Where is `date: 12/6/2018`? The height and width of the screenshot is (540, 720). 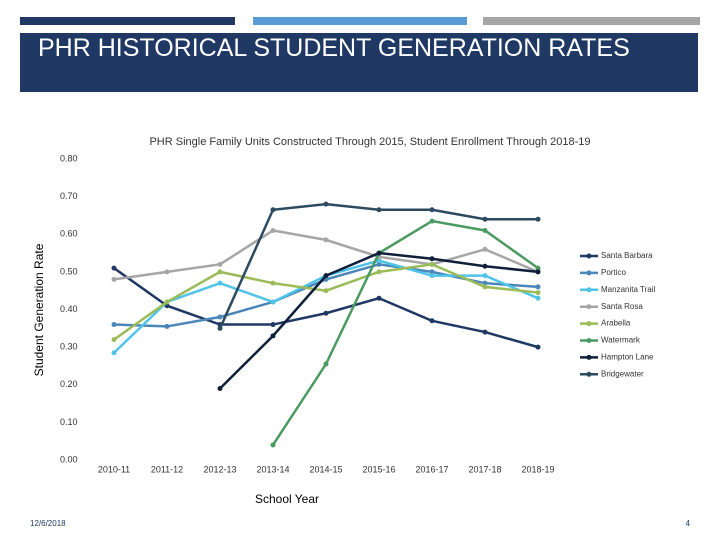
date: 12/6/2018 is located at coordinates (48, 523).